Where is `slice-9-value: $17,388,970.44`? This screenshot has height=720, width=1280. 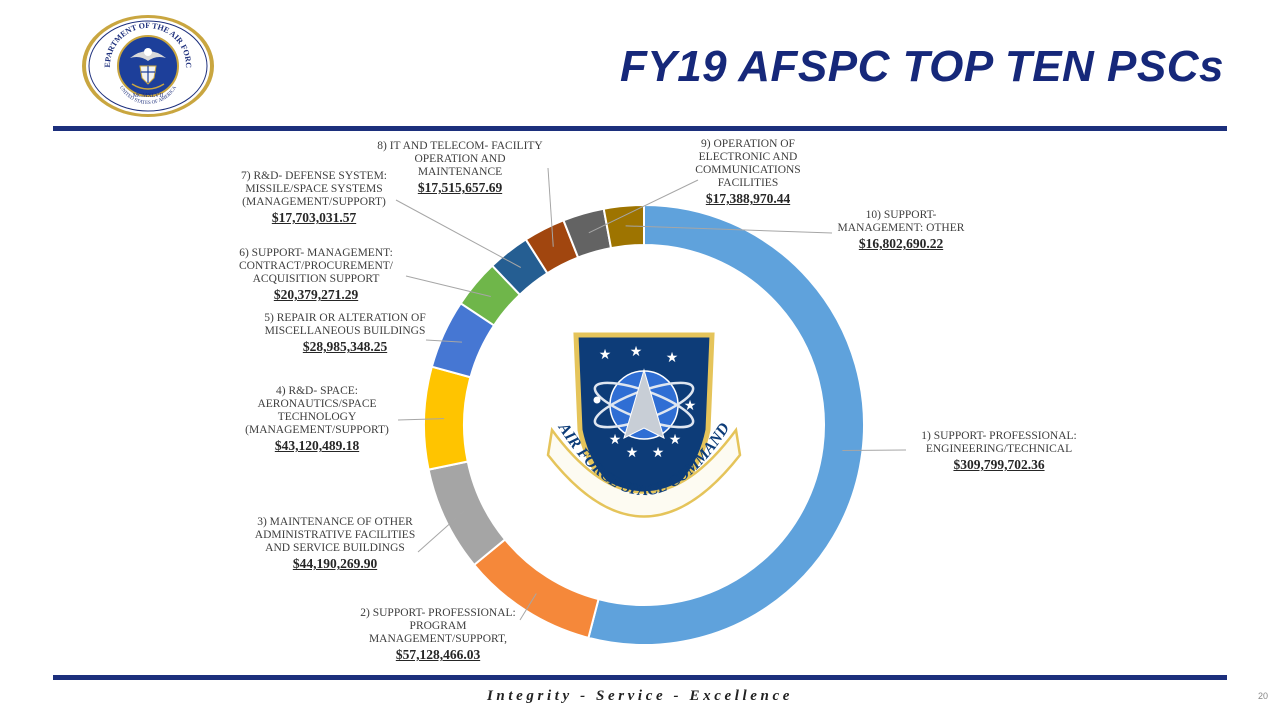 slice-9-value: $17,388,970.44 is located at coordinates (748, 198).